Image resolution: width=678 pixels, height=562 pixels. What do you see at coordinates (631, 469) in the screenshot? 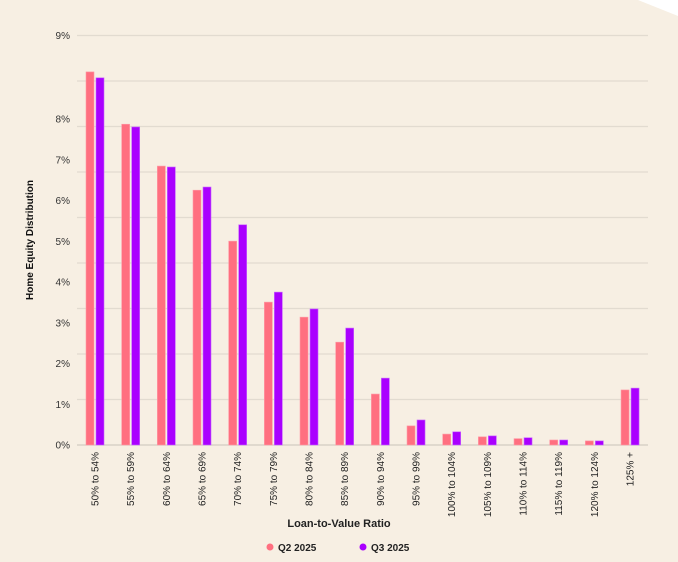
I see `x-tick-label: 125% +` at bounding box center [631, 469].